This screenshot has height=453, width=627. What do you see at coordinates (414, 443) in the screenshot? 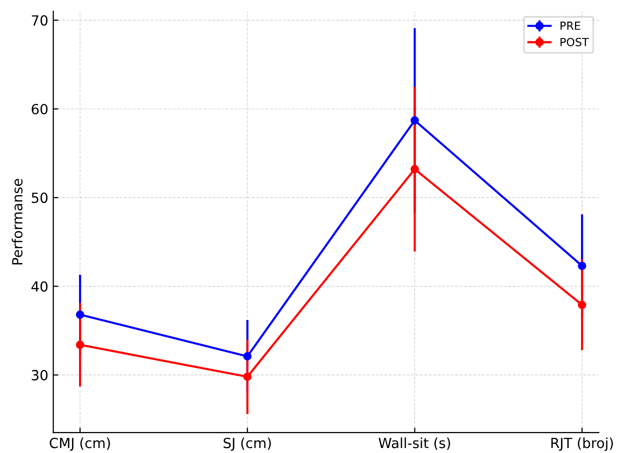
I see `x-tick-label: Wall-sit (s)` at bounding box center [414, 443].